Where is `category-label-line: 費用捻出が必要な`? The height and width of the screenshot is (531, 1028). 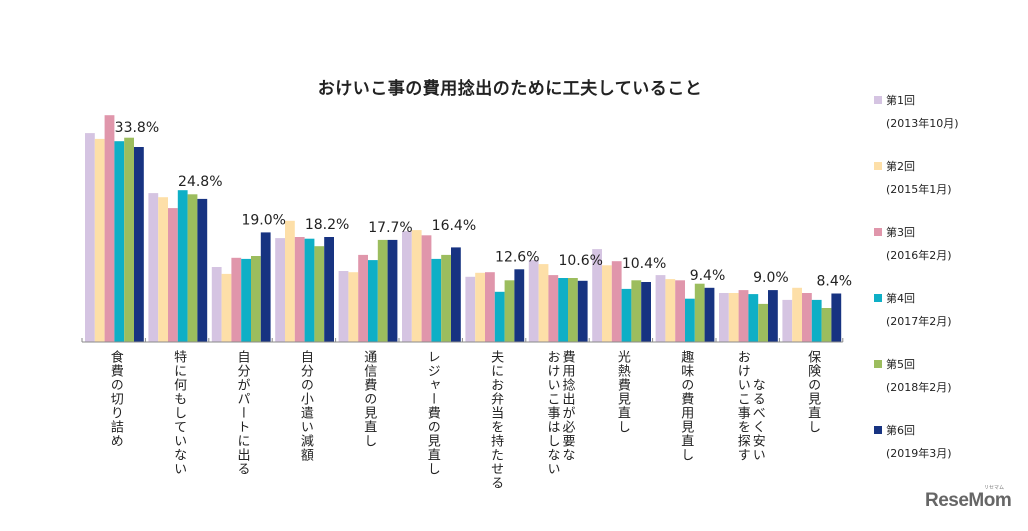 category-label-line: 費用捻出が必要な is located at coordinates (567, 406).